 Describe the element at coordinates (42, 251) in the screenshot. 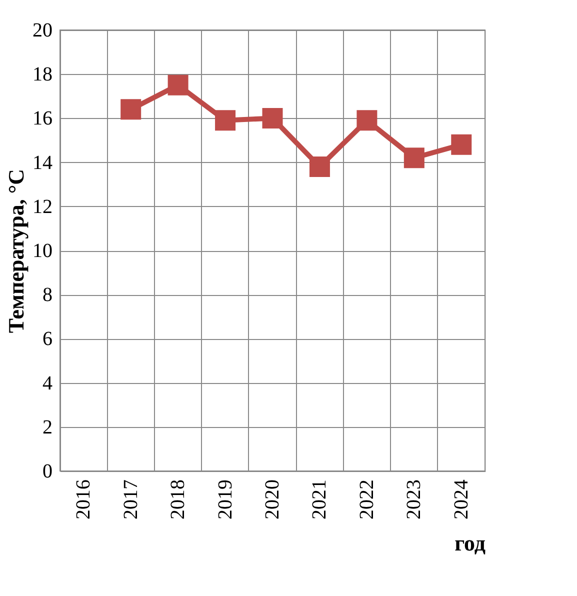

I see `y-tick-label: 10` at that location.